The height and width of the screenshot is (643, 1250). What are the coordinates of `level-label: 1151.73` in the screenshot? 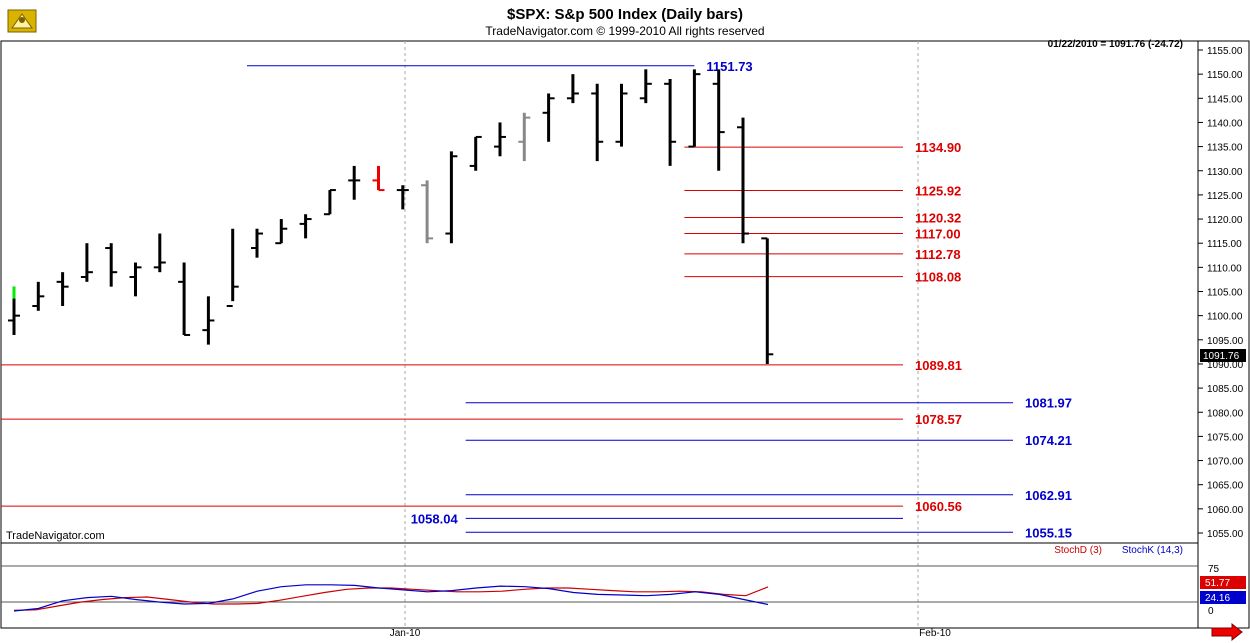 It's located at (729, 66).